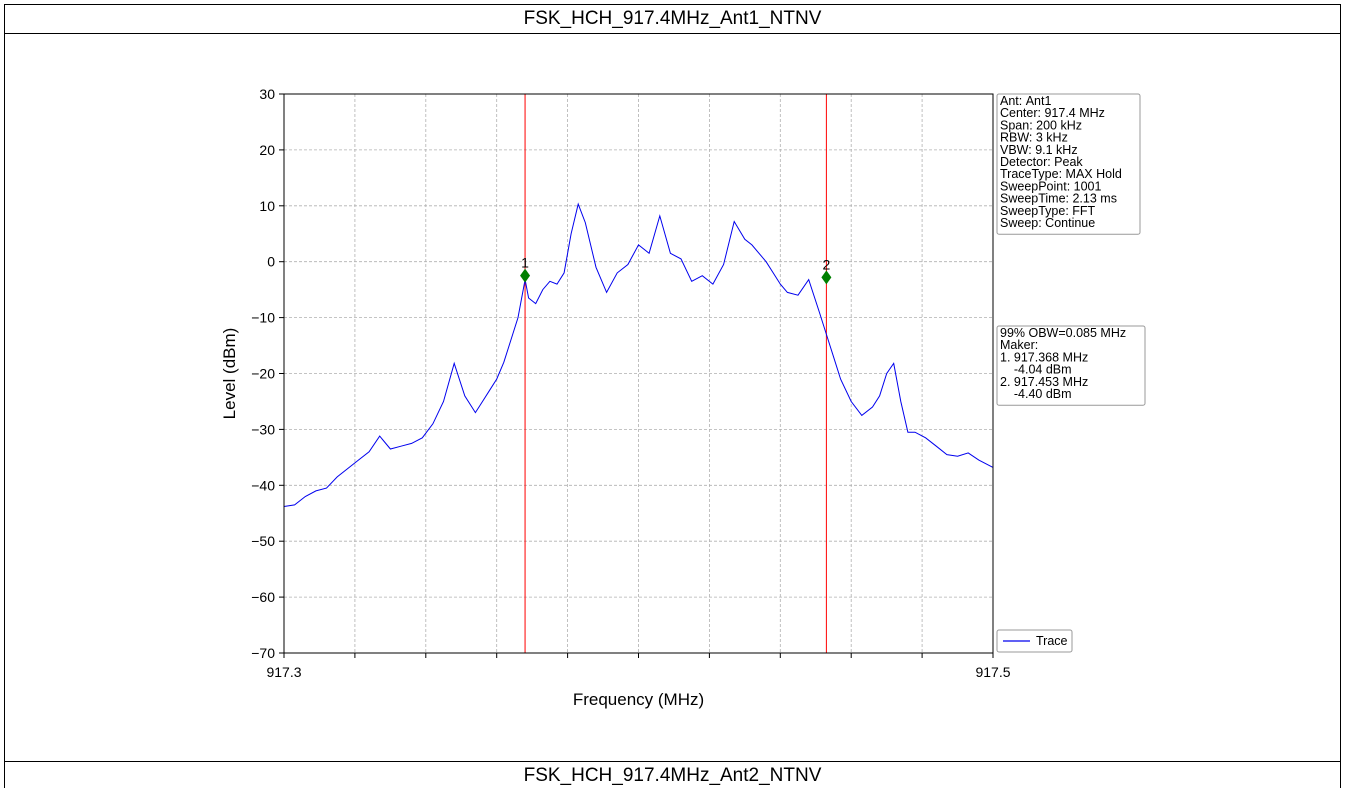 The image size is (1346, 790). Describe the element at coordinates (1044, 357) in the screenshot. I see `obw-box-line: 1. 917.368 MHz` at that location.